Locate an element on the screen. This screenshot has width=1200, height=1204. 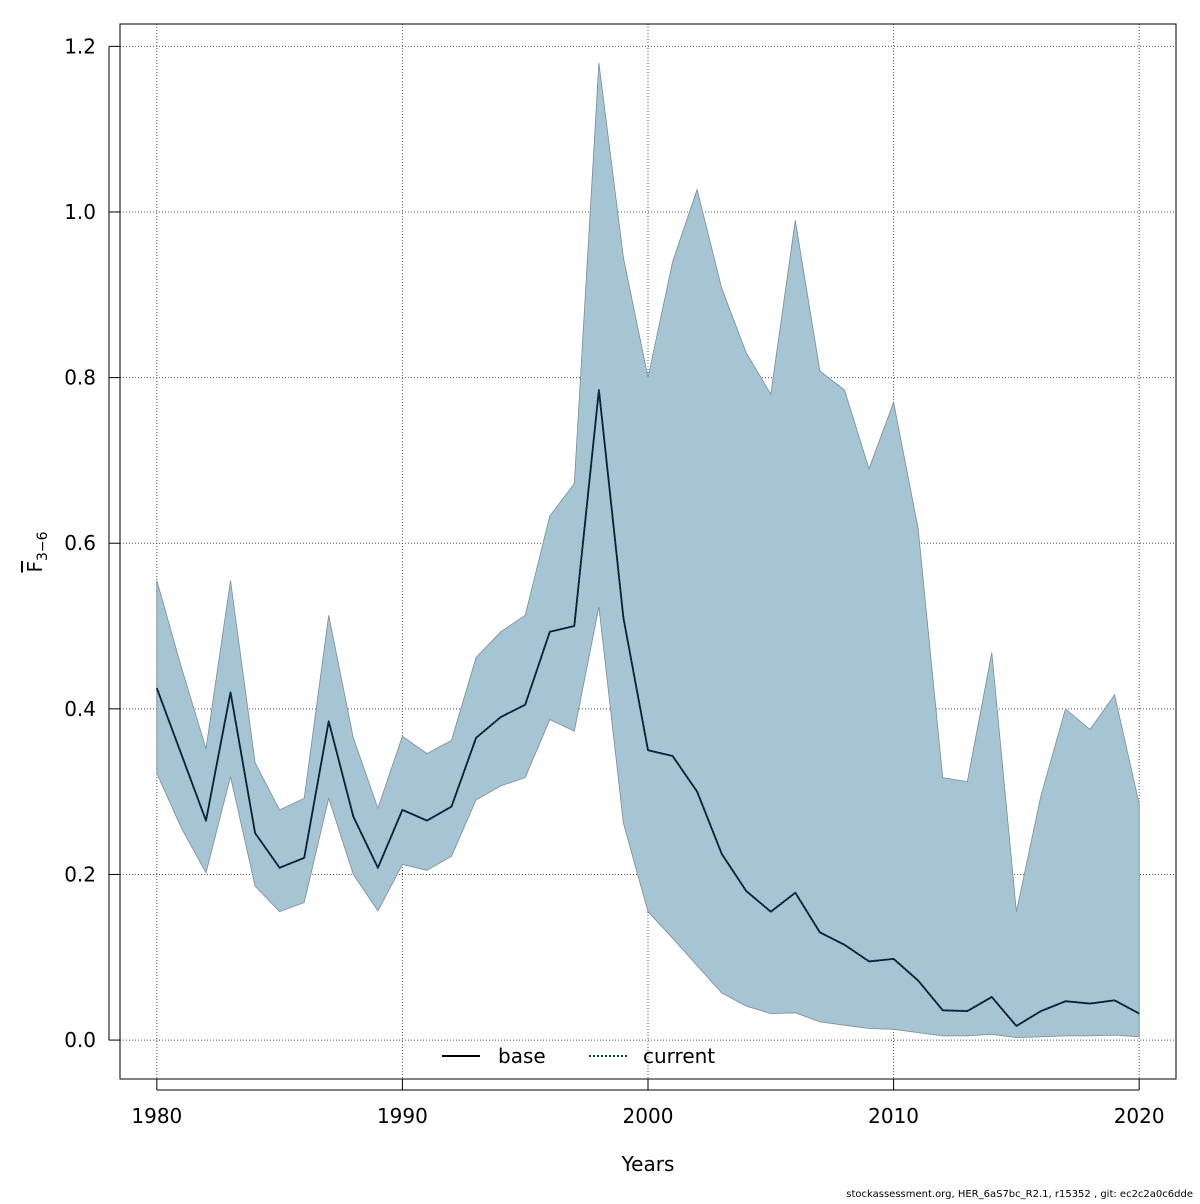
x-tick-label: 2020 is located at coordinates (1139, 1116).